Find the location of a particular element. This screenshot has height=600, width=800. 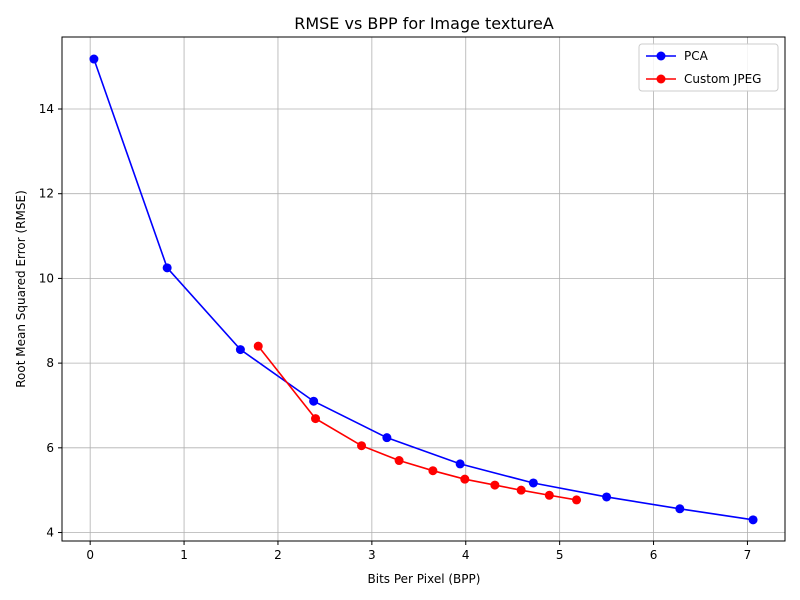

x-tick-label: 2 is located at coordinates (278, 555).